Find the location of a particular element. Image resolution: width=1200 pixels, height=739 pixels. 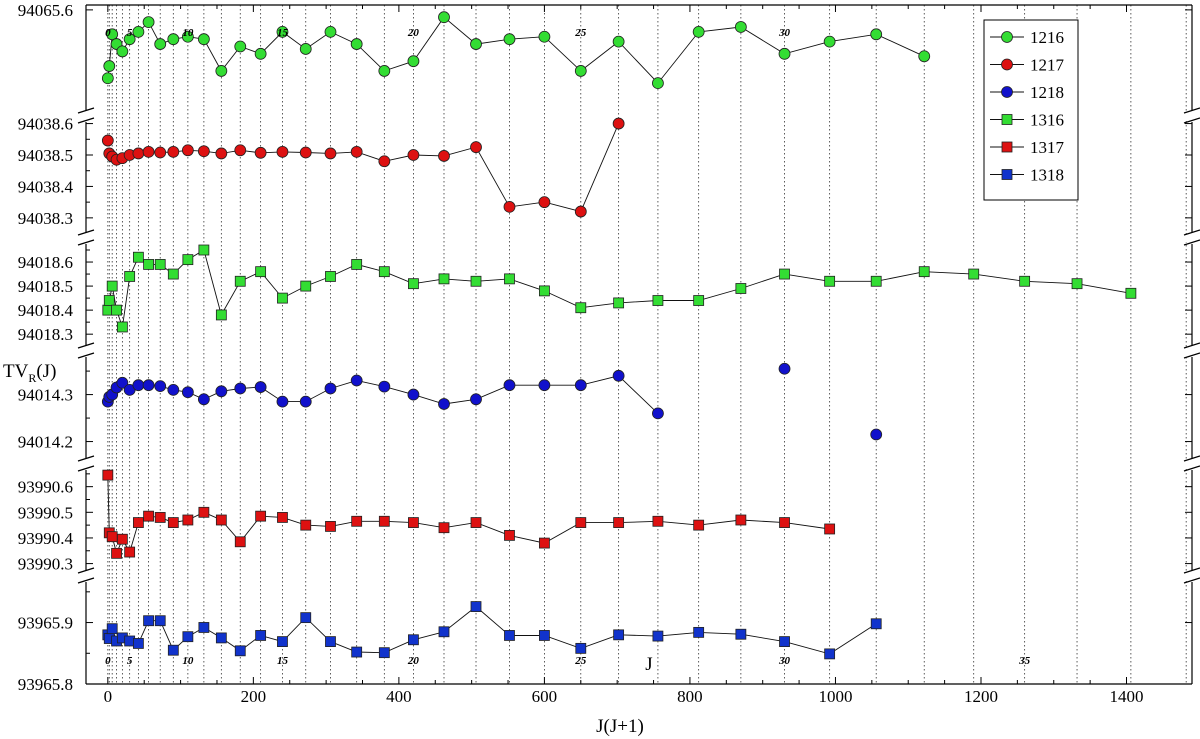

y-tick-label: 93965.9 is located at coordinates (45, 623).